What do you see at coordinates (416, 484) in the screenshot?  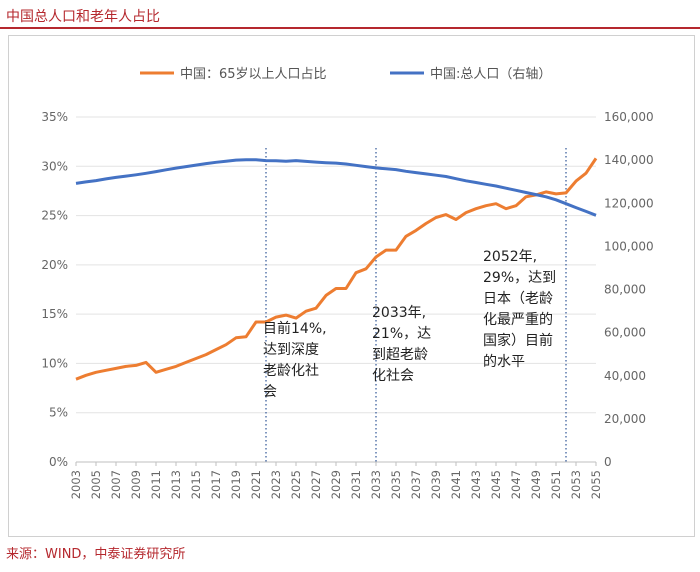 I see `x-tick-label: 2037` at bounding box center [416, 484].